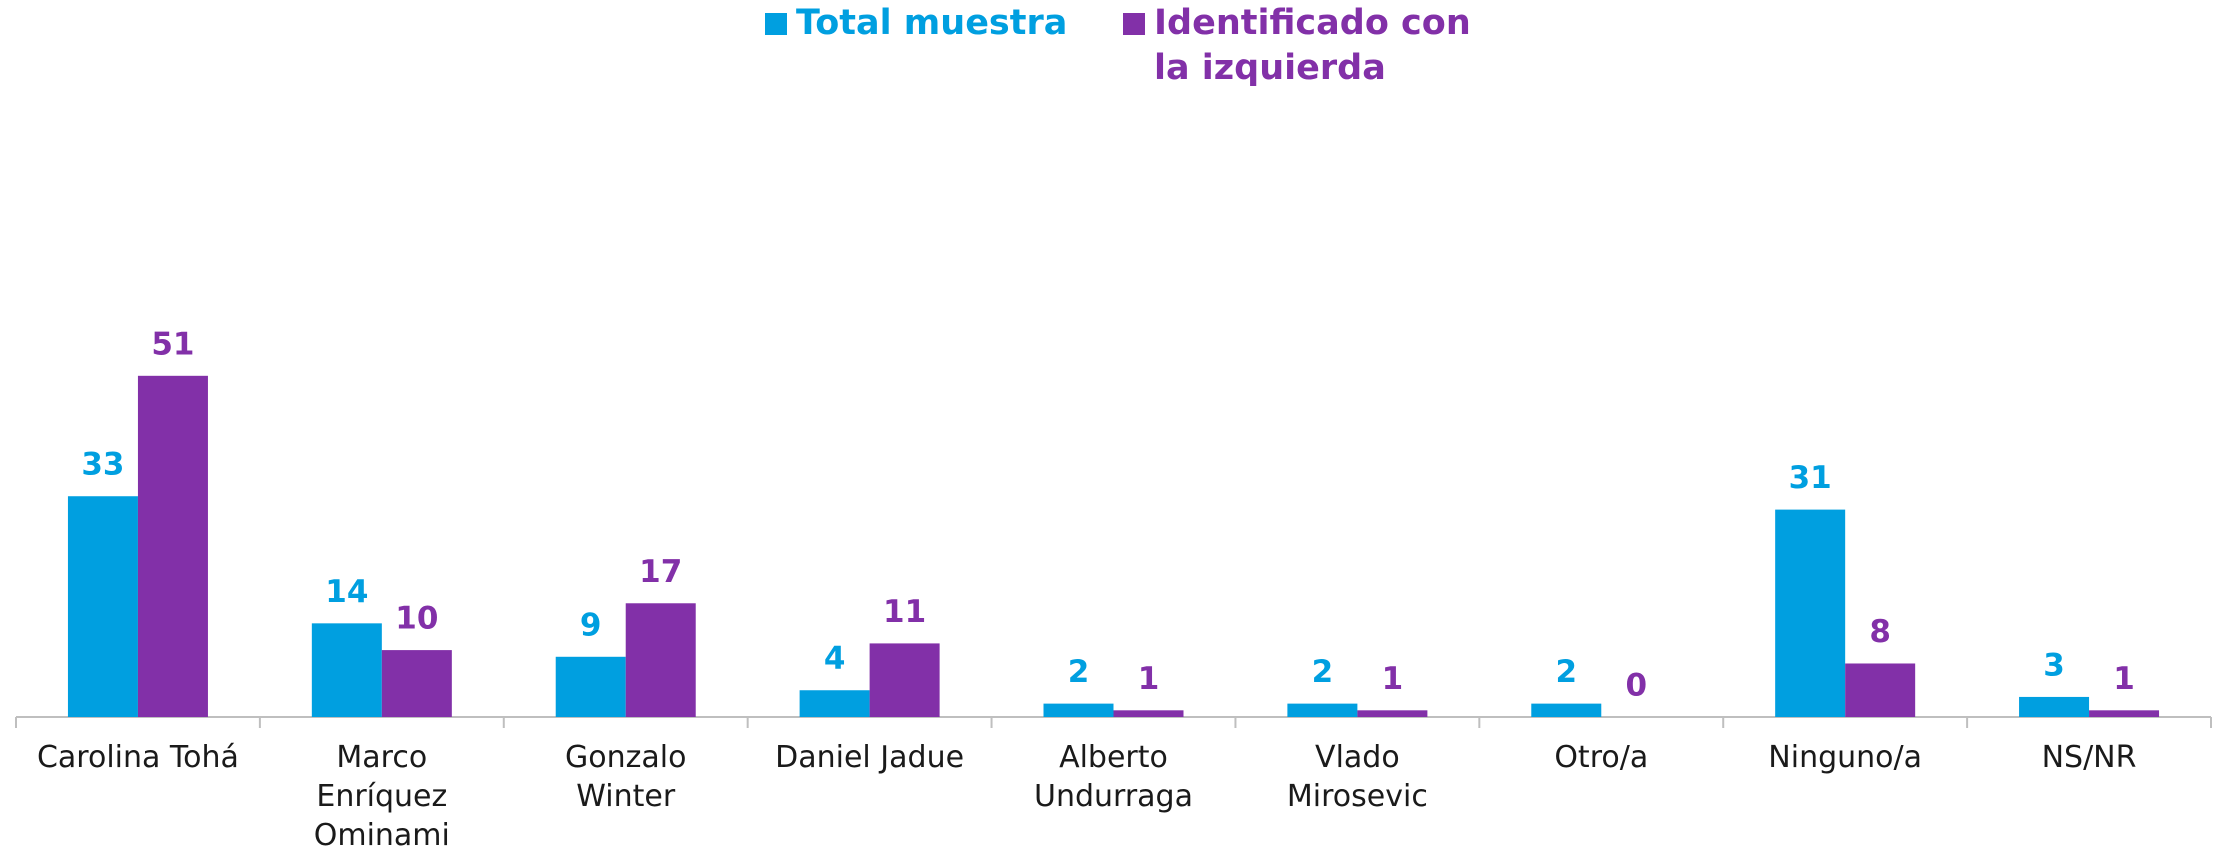  Describe the element at coordinates (1113, 777) in the screenshot. I see `x-tick-label: Alberto Undurraga` at that location.